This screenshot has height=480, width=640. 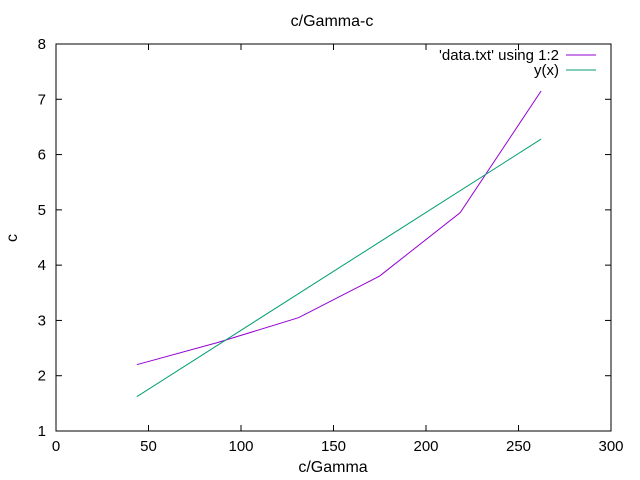 I want to click on x-tick-label: 100, so click(x=240, y=446).